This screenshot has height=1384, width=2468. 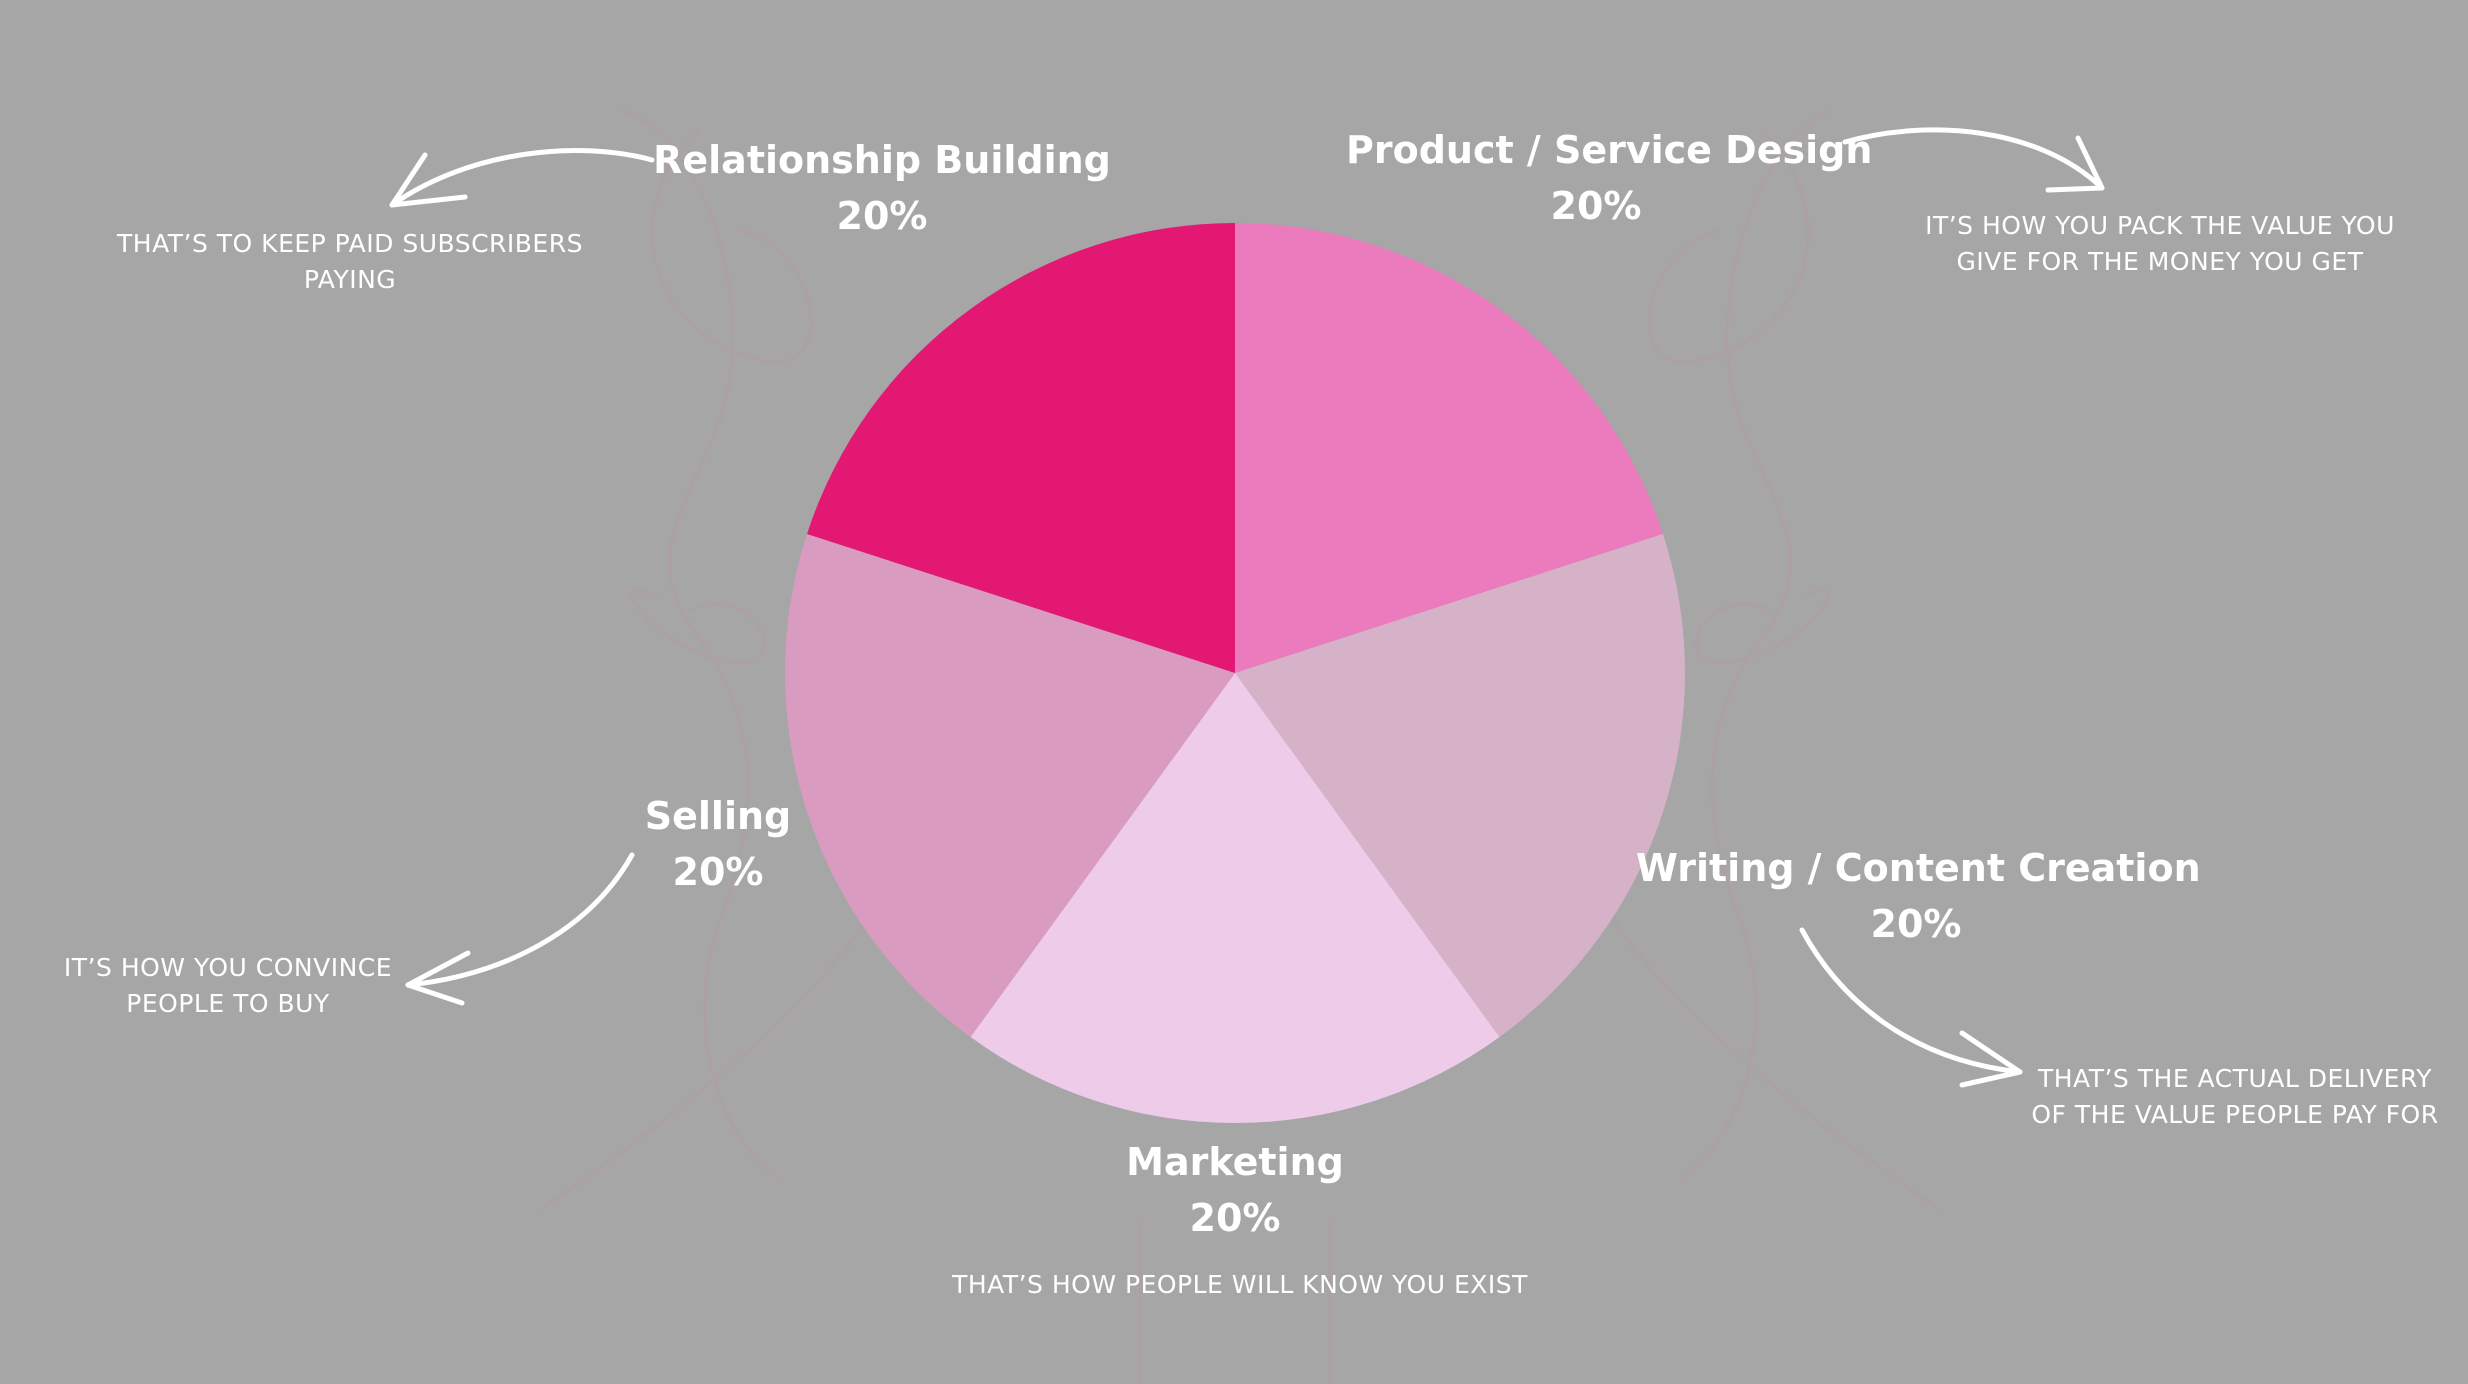 I want to click on arrowhead-product-service-design, so click(x=2075, y=164).